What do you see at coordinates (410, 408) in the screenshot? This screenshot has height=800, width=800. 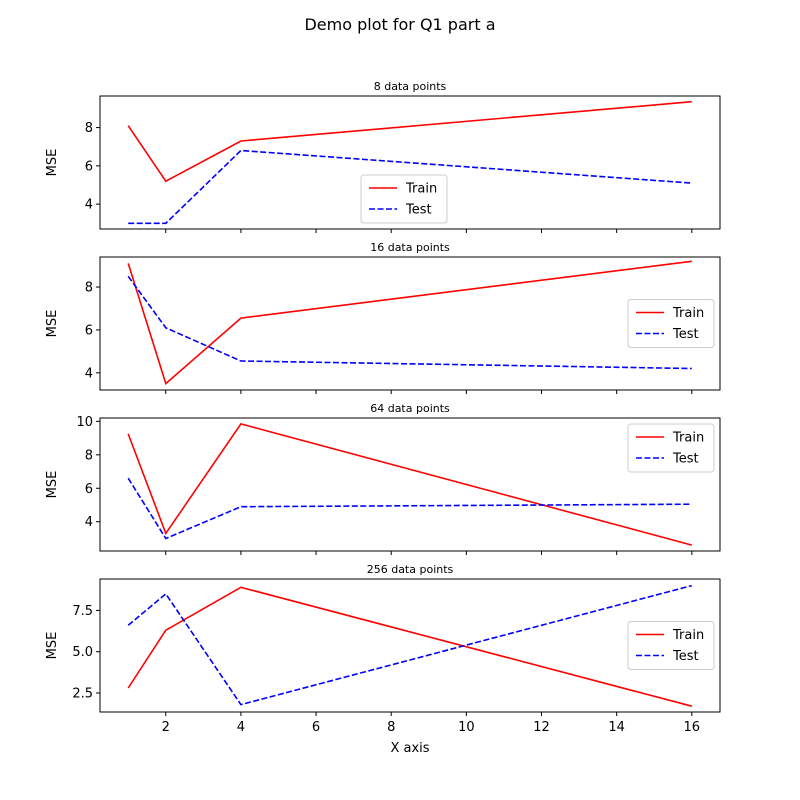 I see `subplot-title: 64 data points` at bounding box center [410, 408].